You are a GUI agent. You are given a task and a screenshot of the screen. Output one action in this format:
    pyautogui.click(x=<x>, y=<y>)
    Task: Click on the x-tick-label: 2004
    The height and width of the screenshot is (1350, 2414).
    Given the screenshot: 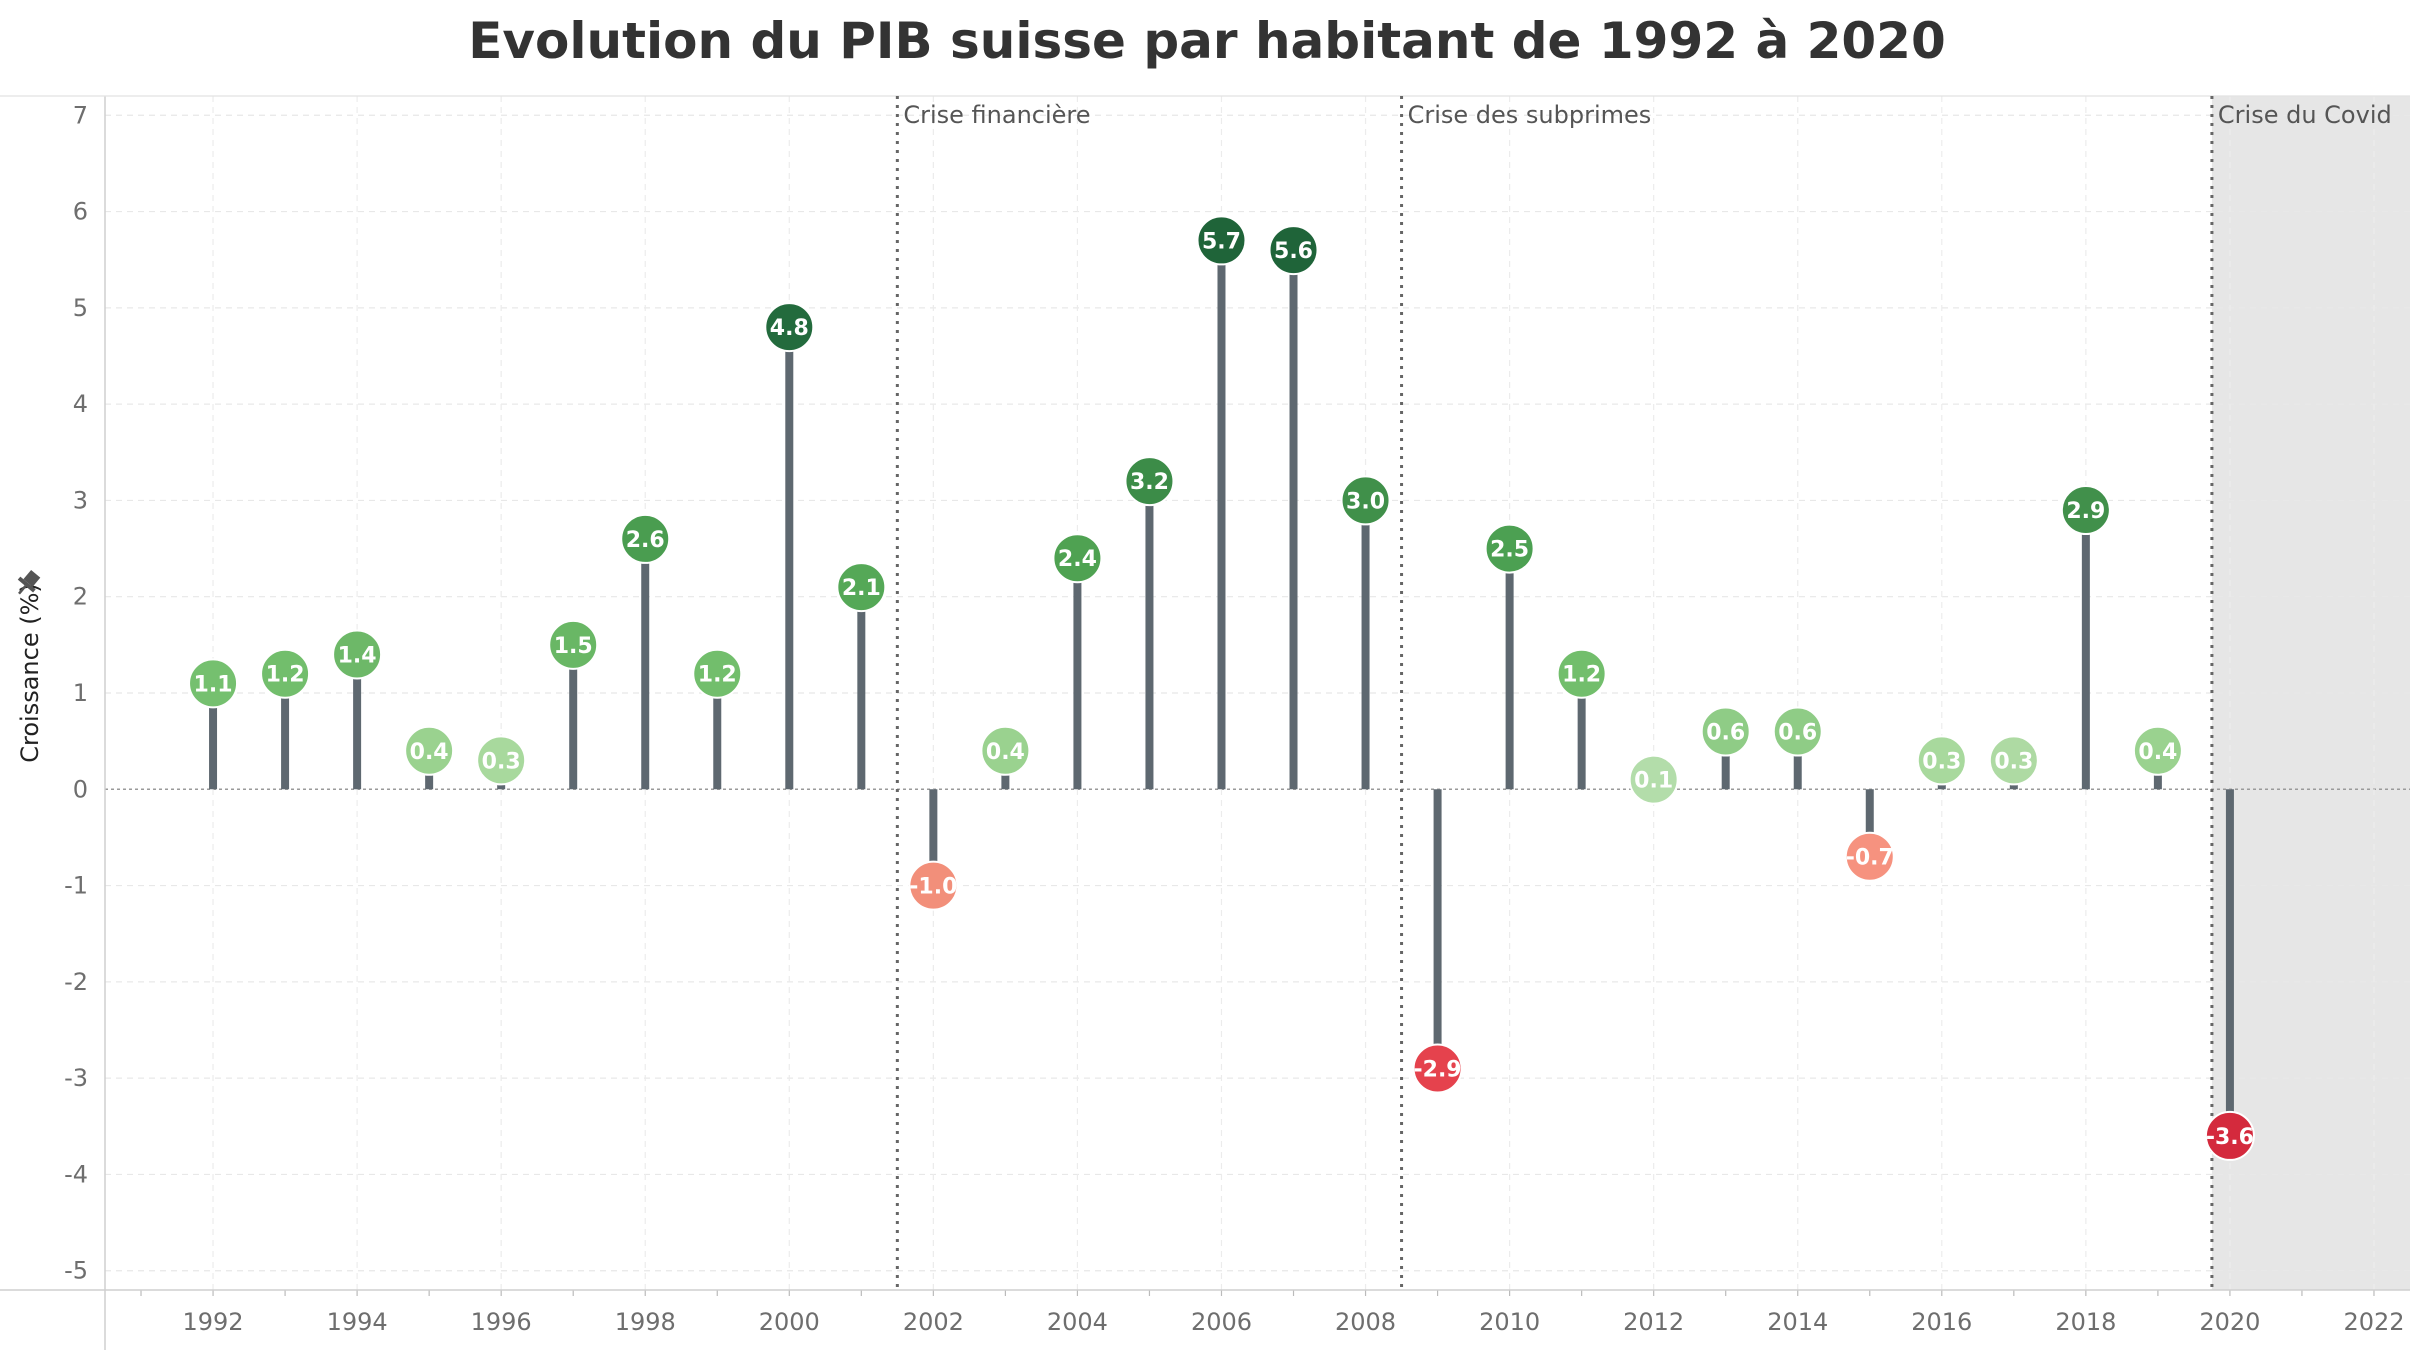 What is the action you would take?
    pyautogui.click(x=1077, y=1322)
    